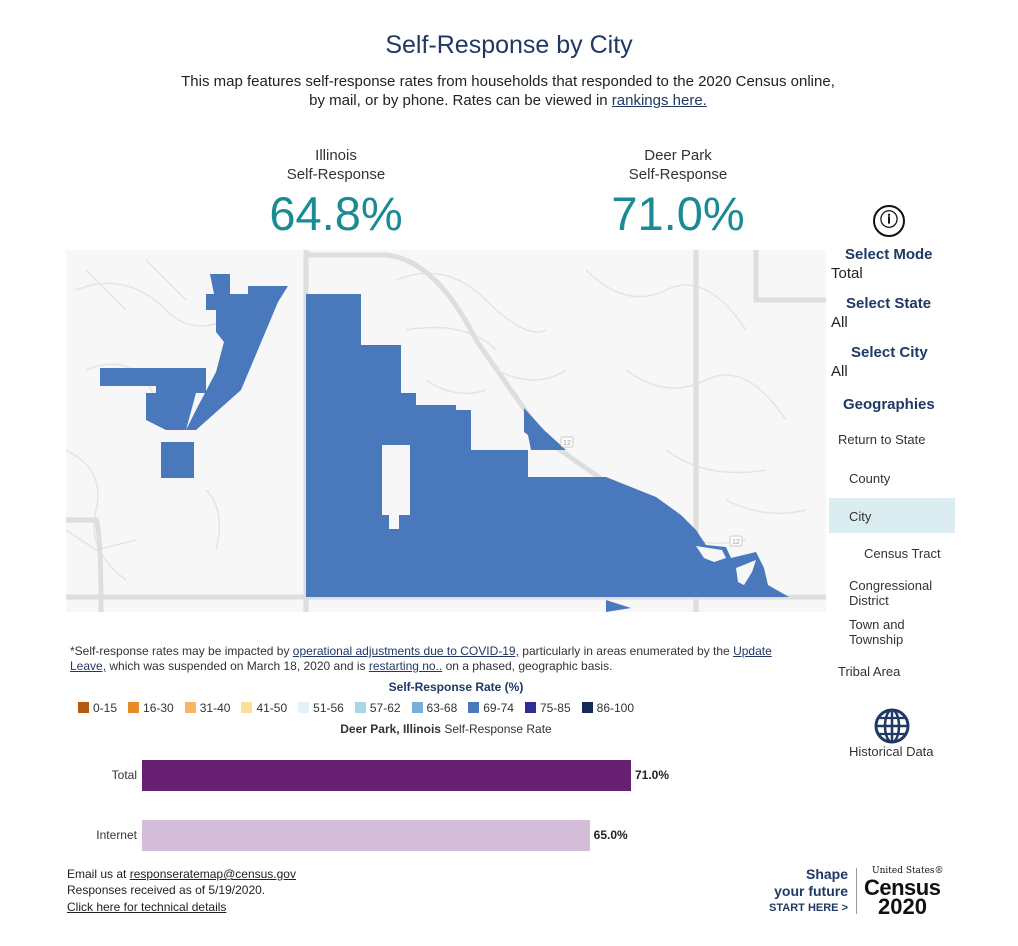 The image size is (1018, 946). I want to click on start-here: START HERE >, so click(808, 908).